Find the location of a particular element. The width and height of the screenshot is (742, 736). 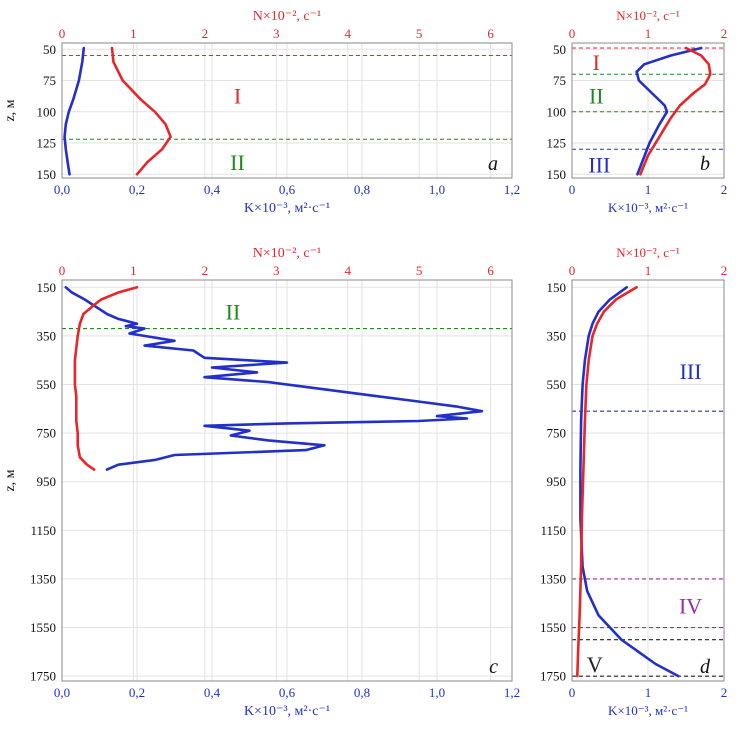

panel-letter: a is located at coordinates (493, 164).